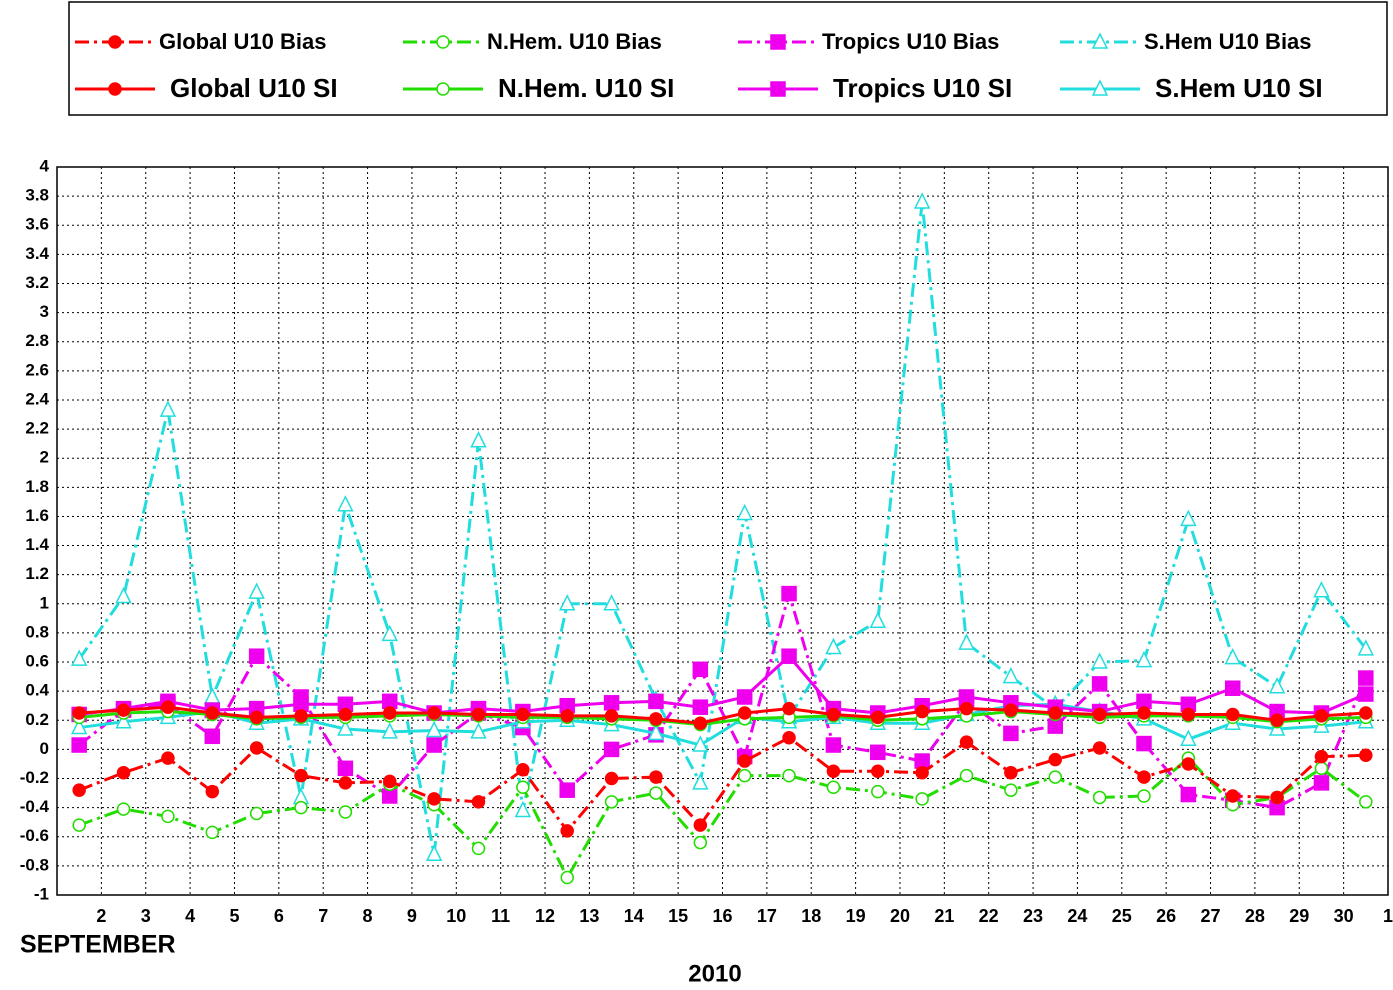  I want to click on y-tick-label: 0, so click(44, 748).